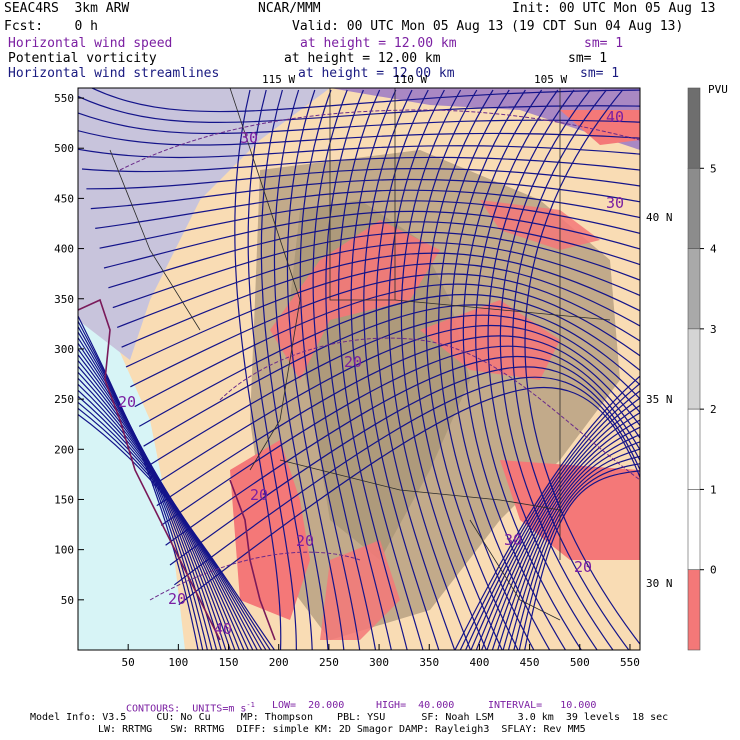 Image resolution: width=740 pixels, height=740 pixels. Describe the element at coordinates (190, 708) in the screenshot. I see `footer-contours: CONTOURS: UNITS=m s-1` at that location.